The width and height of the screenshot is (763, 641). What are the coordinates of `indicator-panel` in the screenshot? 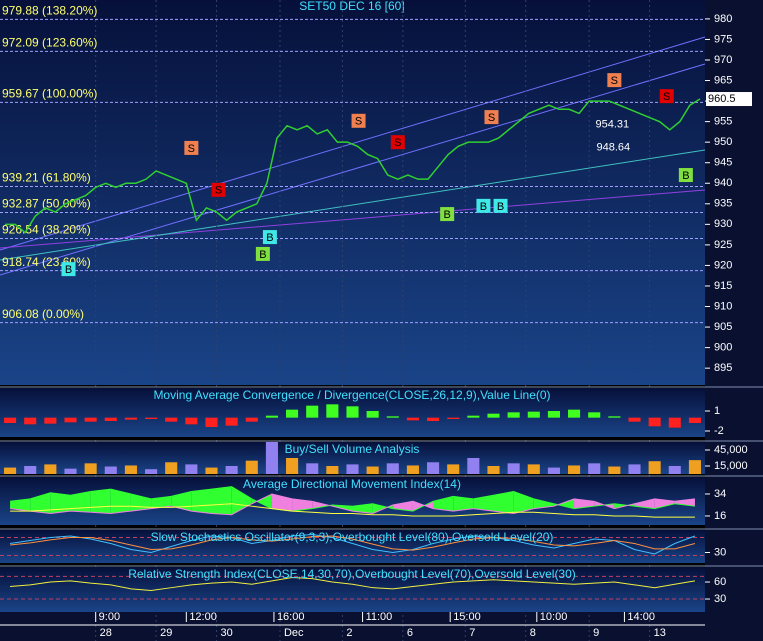 It's located at (352, 546).